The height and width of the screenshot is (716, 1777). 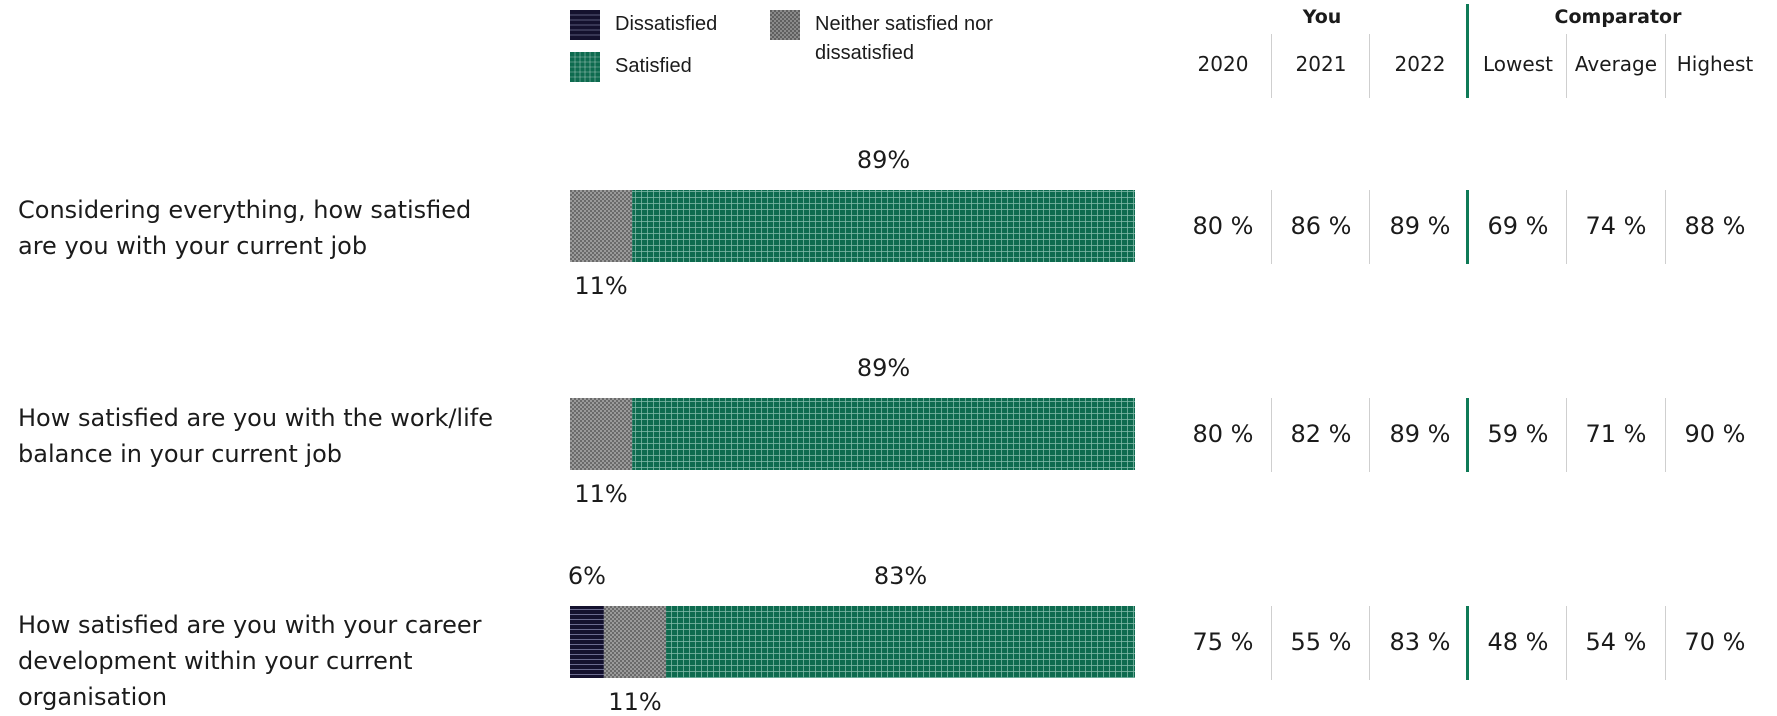 What do you see at coordinates (1467, 51) in the screenshot?
I see `header-group-divider` at bounding box center [1467, 51].